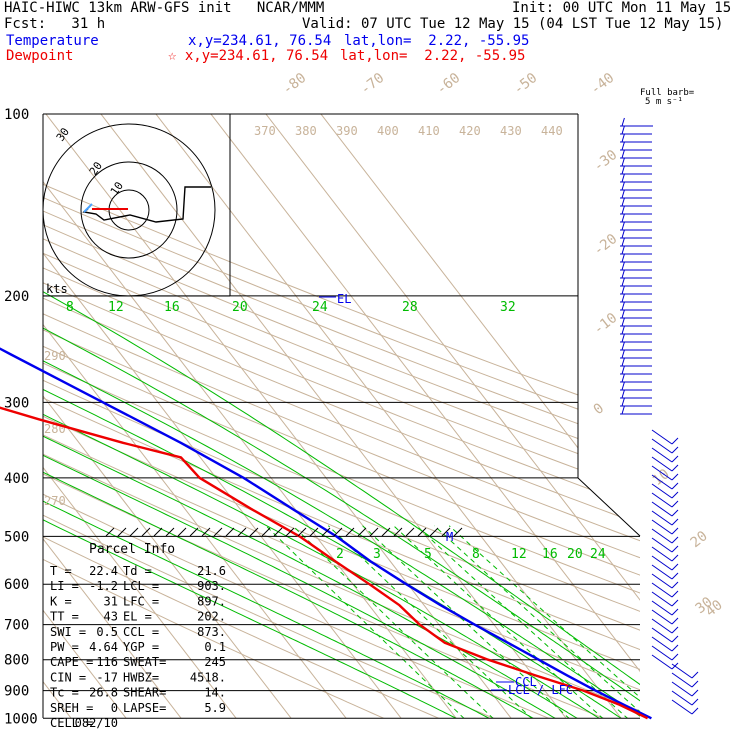 This screenshot has height=740, width=740. Describe the element at coordinates (96, 723) in the screenshot. I see `parcel-value: 082/10` at that location.